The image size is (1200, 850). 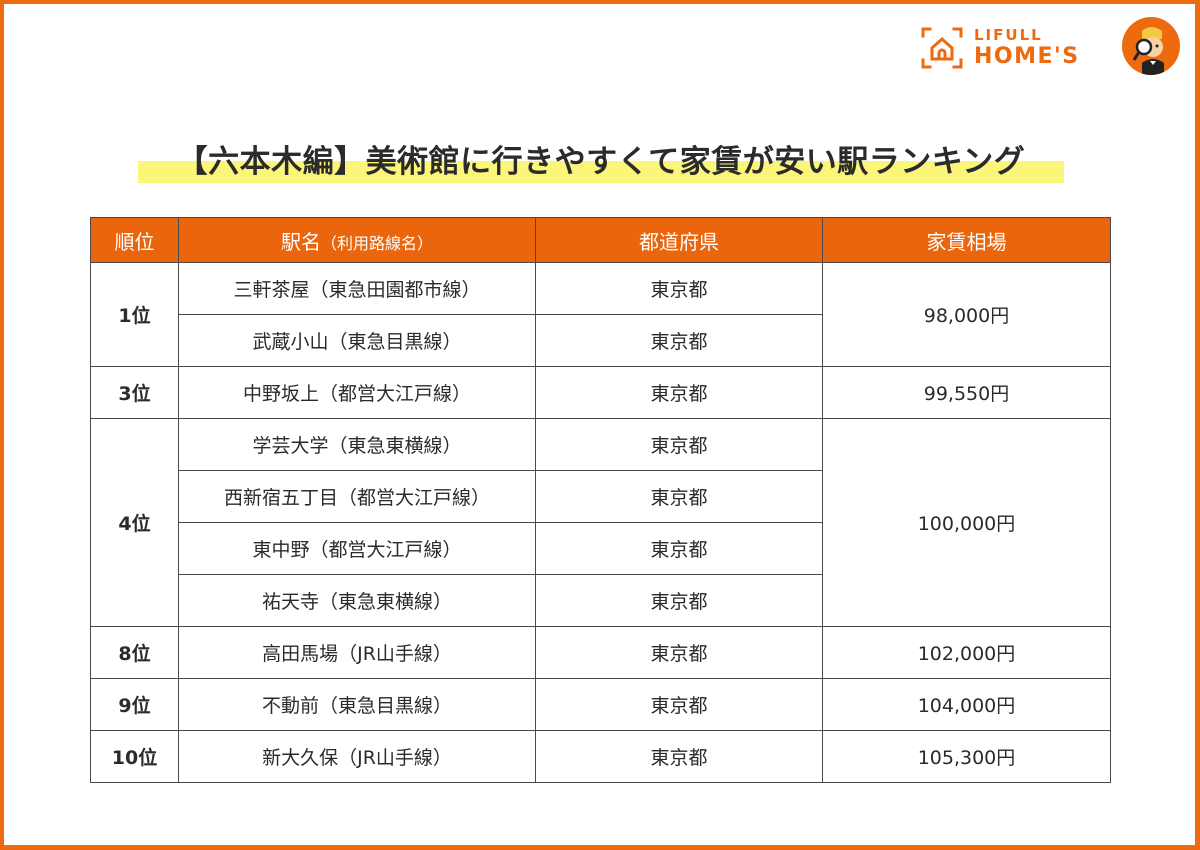 I want to click on header-rent: 家賃相場, so click(x=966, y=240).